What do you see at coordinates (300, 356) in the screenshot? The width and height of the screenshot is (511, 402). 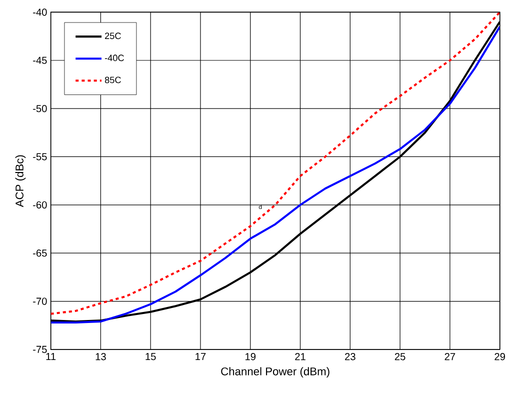 I see `x-tick-label: 21` at bounding box center [300, 356].